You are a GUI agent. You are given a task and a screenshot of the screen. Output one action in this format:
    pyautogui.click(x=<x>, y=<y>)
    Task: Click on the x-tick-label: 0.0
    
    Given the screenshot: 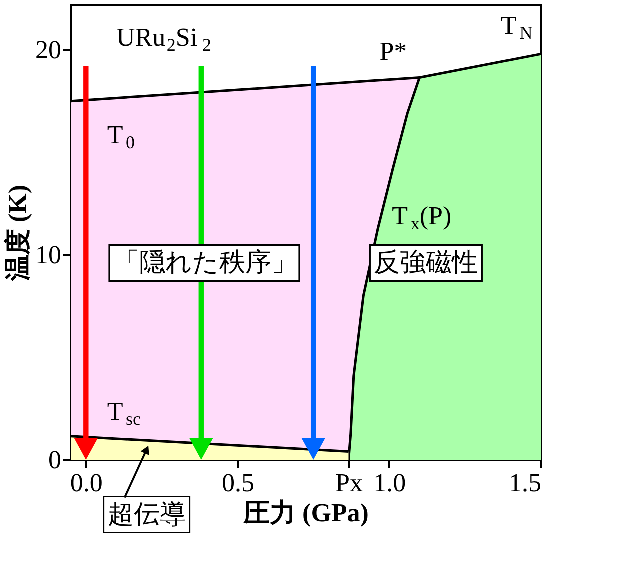 What is the action you would take?
    pyautogui.click(x=86, y=483)
    